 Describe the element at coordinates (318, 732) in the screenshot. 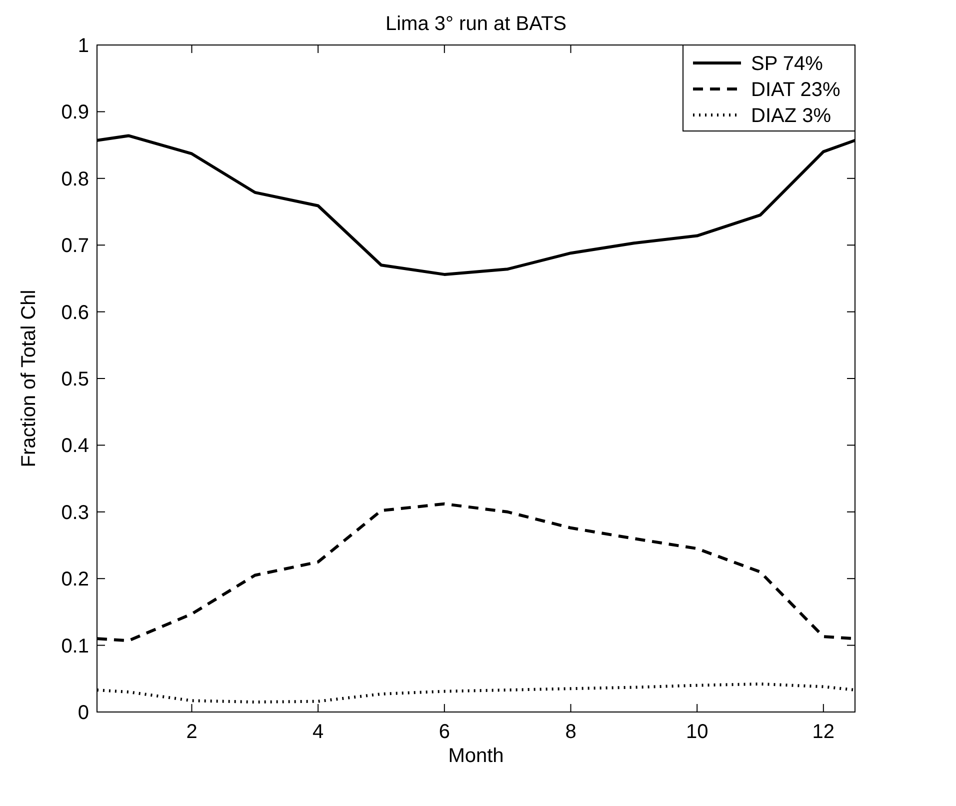

I see `x-tick-label: 4` at that location.